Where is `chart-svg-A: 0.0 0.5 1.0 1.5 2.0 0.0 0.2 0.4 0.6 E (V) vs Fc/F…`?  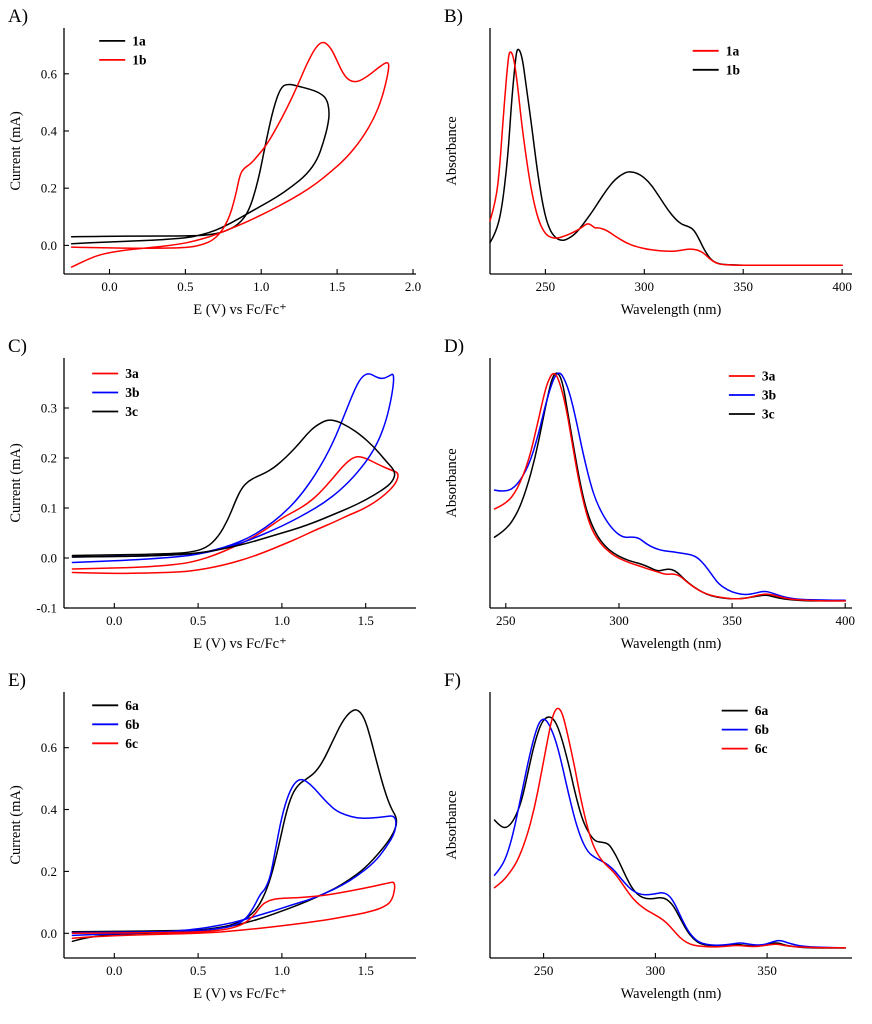
chart-svg-A: 0.0 0.5 1.0 1.5 2.0 0.0 0.2 0.4 0.6 E (V) vs Fc/F… is located at coordinates (214, 173).